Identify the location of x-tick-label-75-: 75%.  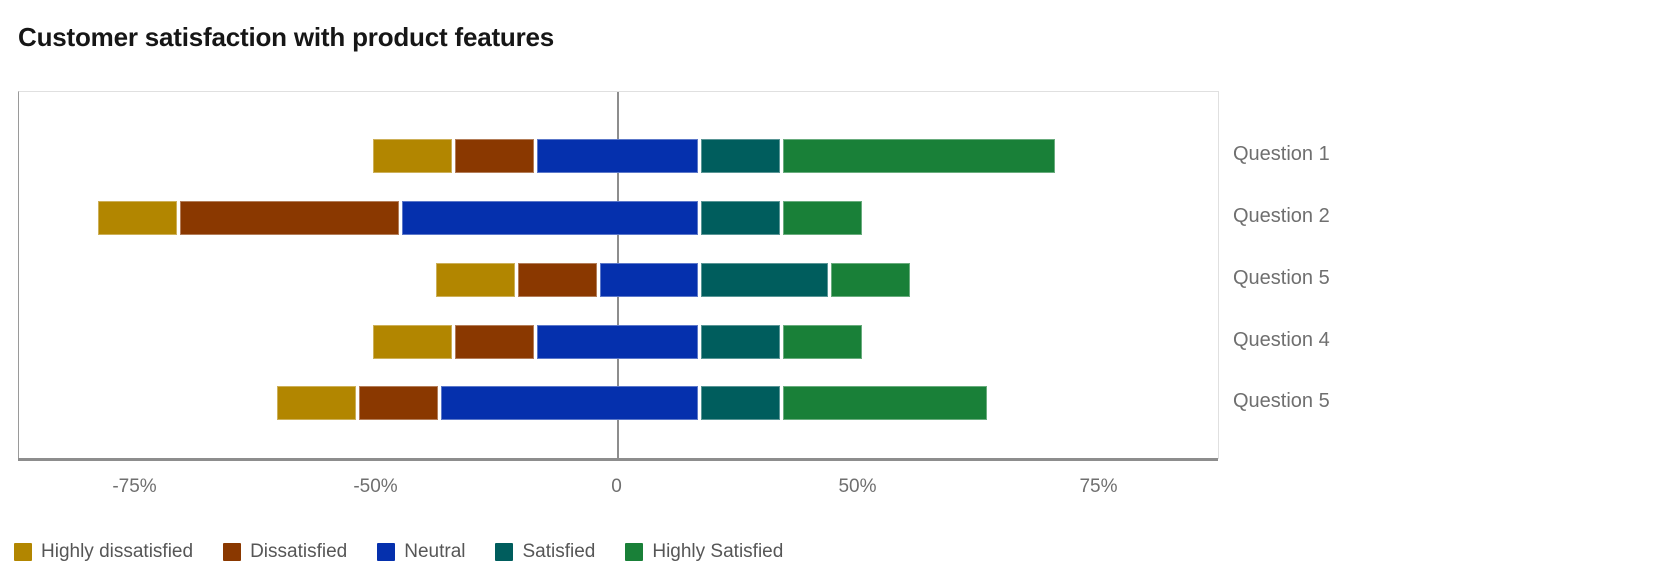
(1098, 486).